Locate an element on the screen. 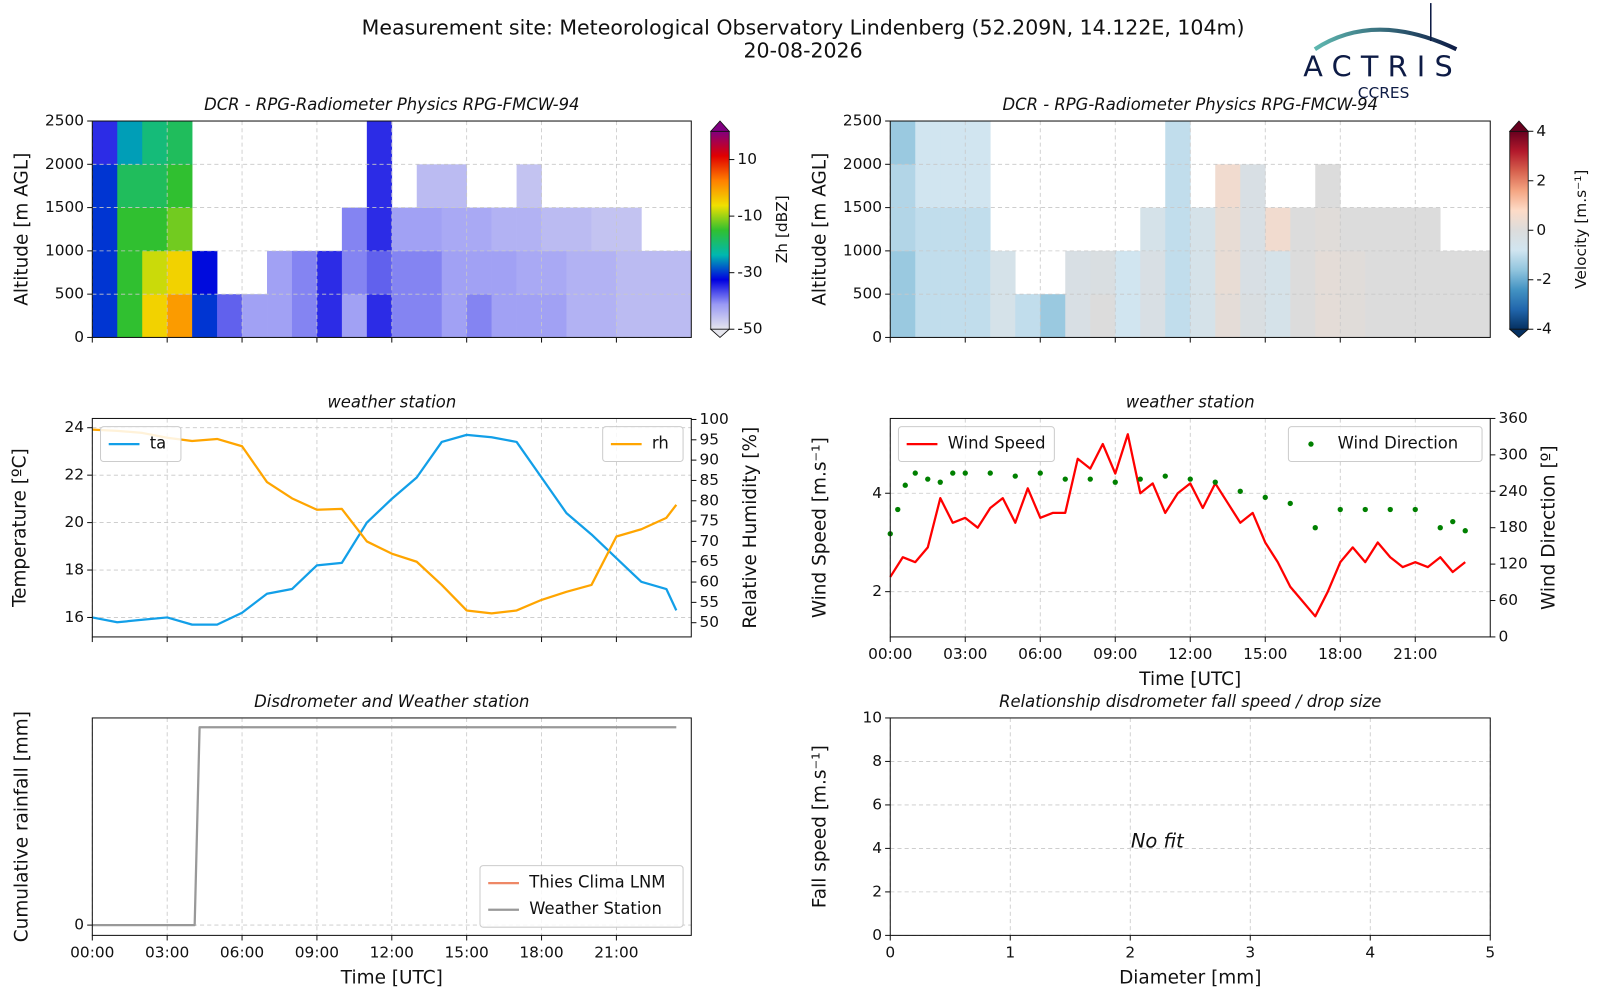 The width and height of the screenshot is (1600, 1000). y-tick-label: 1000 is located at coordinates (64, 250).